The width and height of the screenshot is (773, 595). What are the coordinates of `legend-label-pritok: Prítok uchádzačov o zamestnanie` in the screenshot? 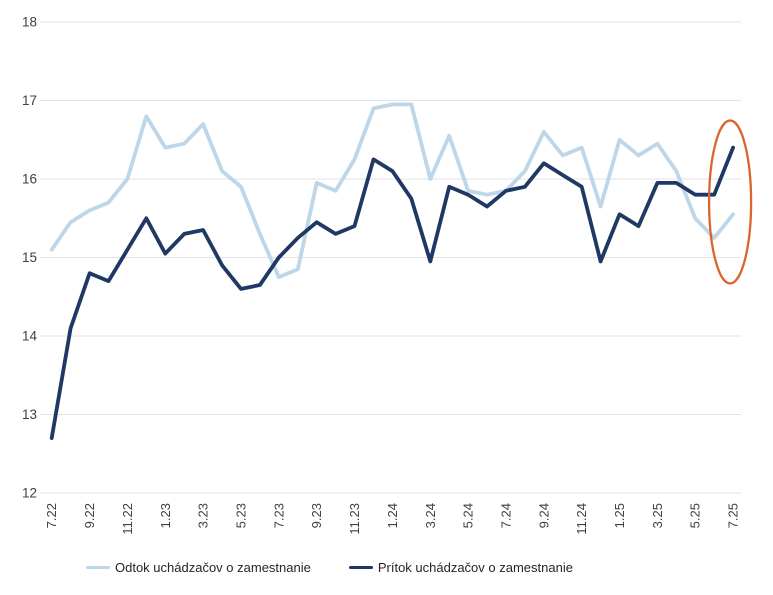 It's located at (475, 567).